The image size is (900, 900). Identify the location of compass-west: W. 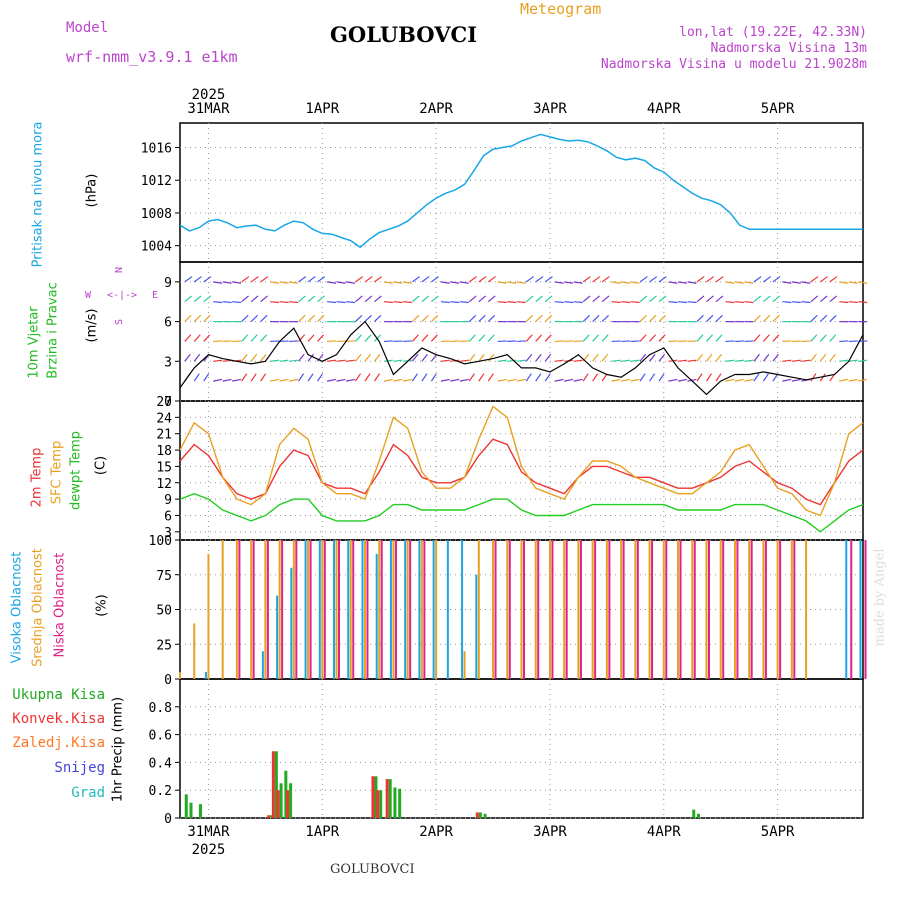
(88, 295).